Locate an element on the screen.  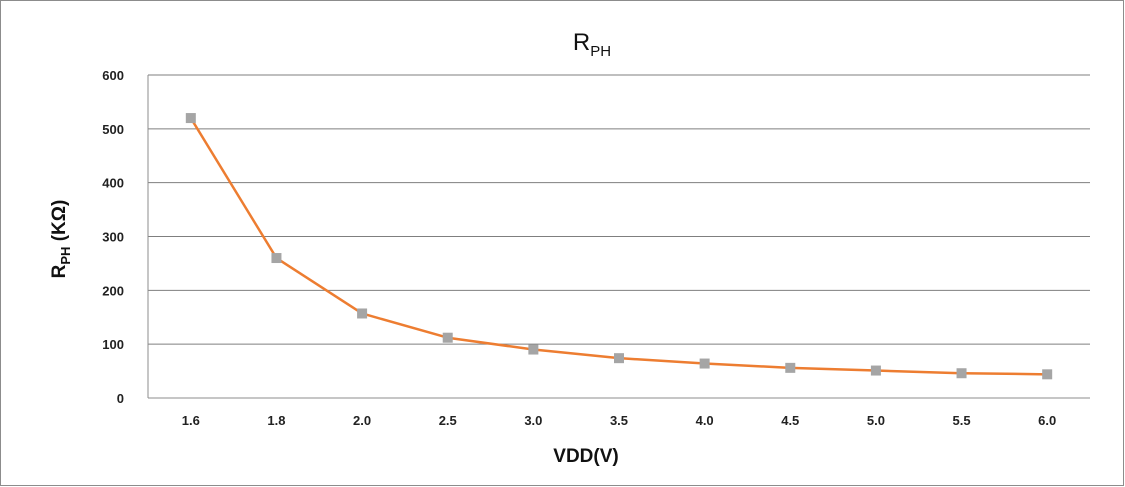
x-tick-label: 2.0 is located at coordinates (362, 420).